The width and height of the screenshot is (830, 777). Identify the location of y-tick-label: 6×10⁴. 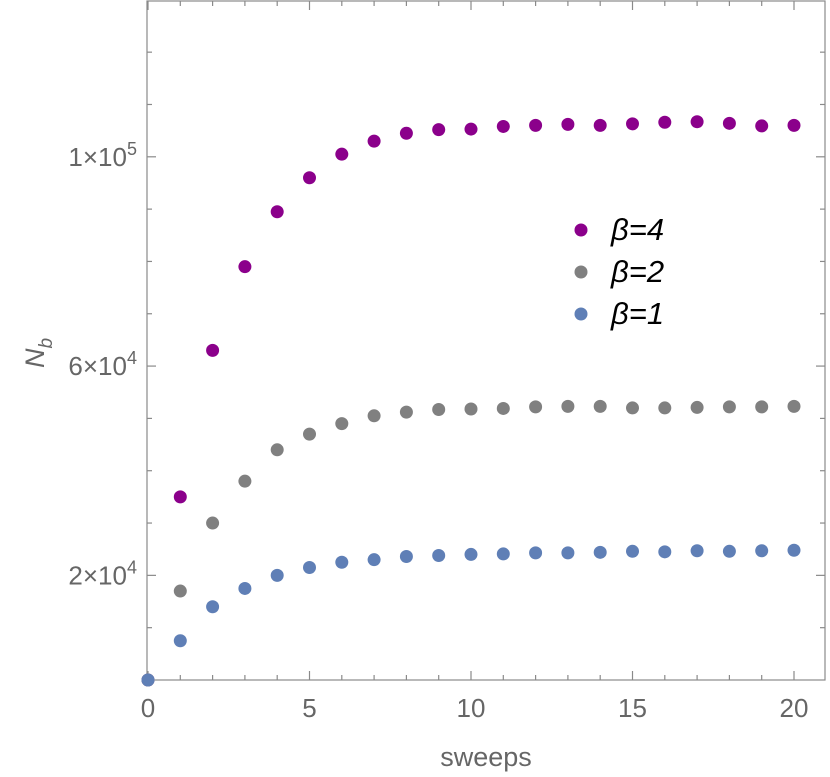
(102, 364).